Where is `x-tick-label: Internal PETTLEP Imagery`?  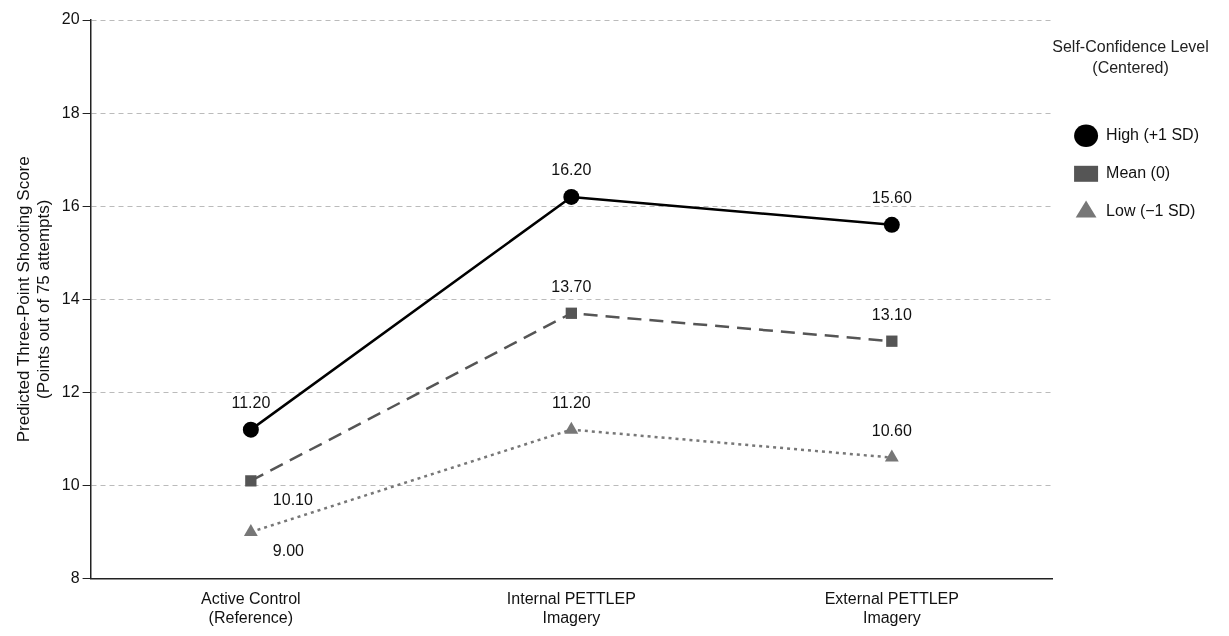
x-tick-label: Internal PETTLEP Imagery is located at coordinates (571, 607).